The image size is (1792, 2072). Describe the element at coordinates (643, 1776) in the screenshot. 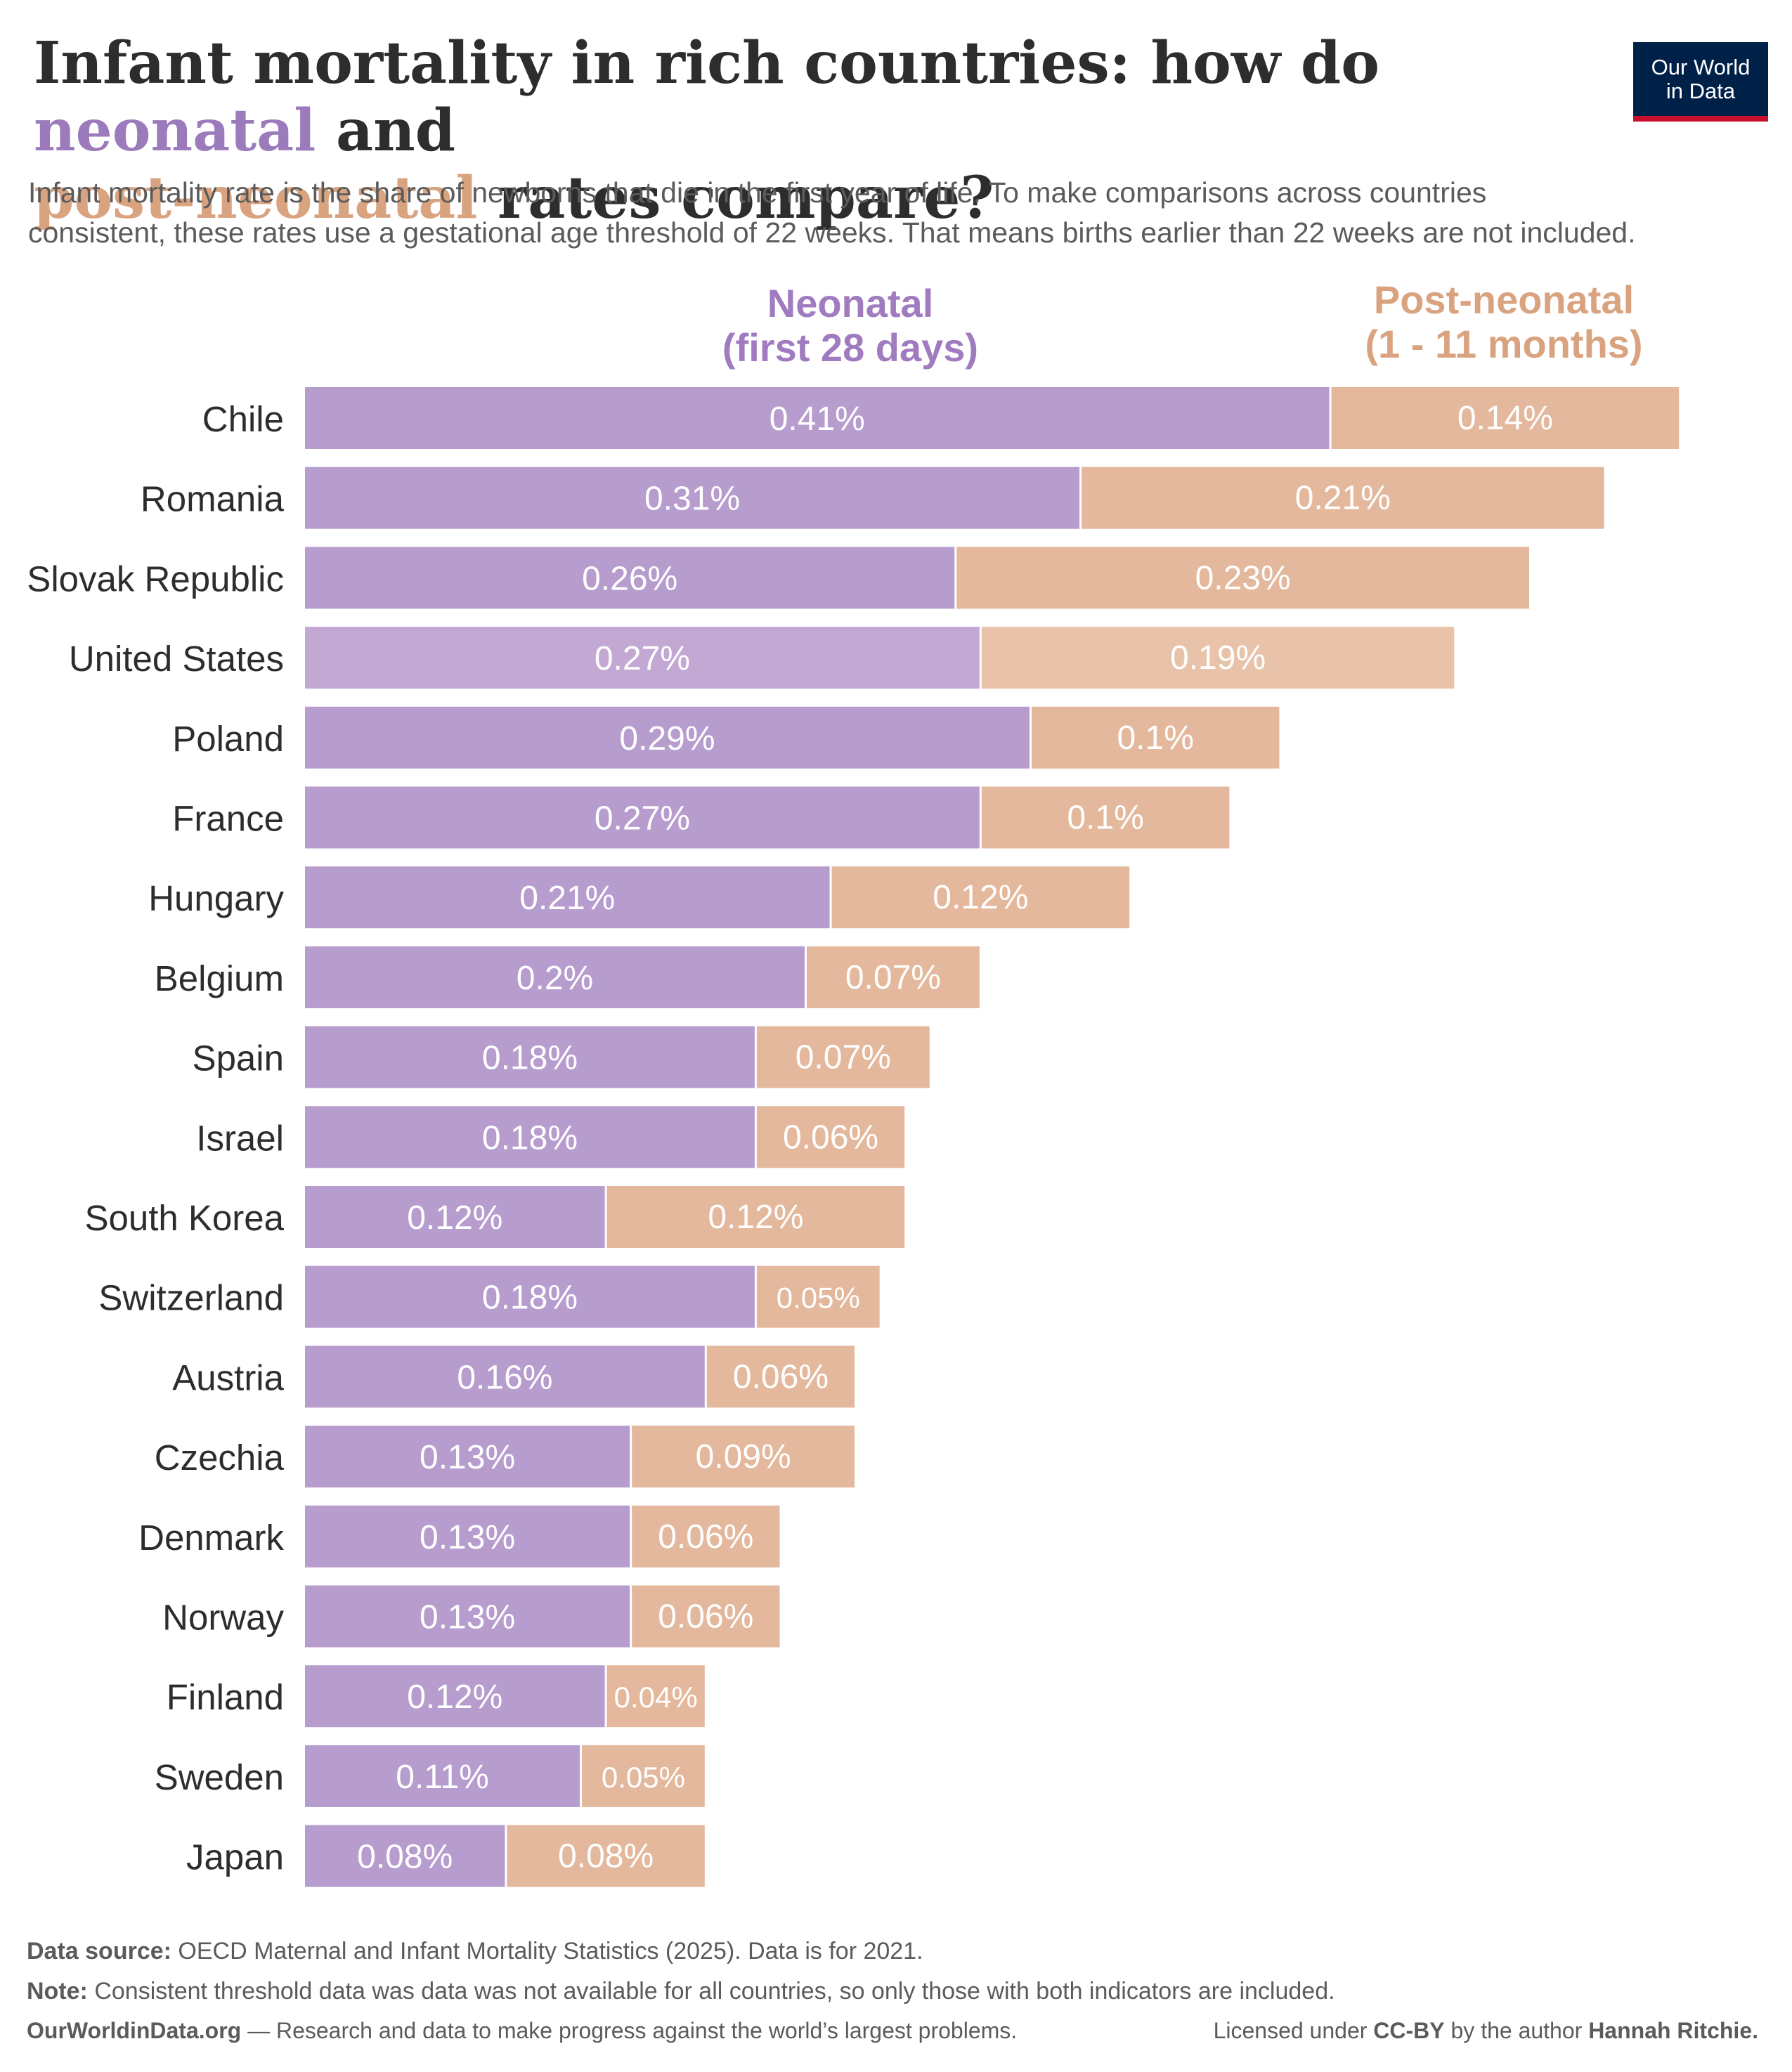

I see `bar-postneonatal-sweden` at that location.